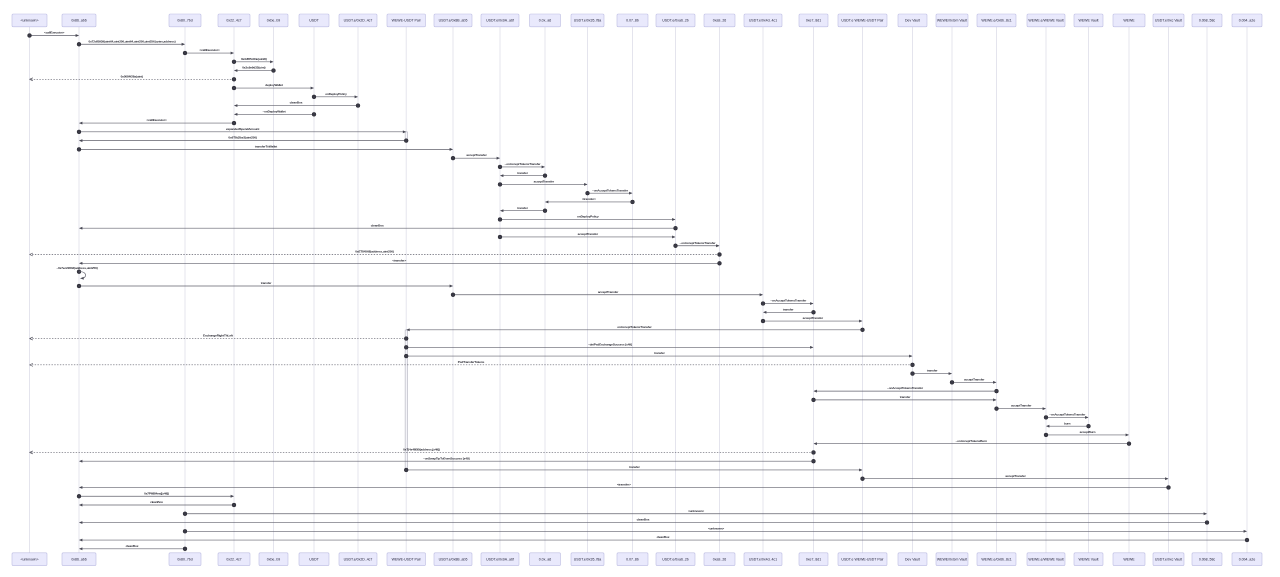 Image resolution: width=1280 pixels, height=577 pixels. I want to click on svg-text: ~onAcceptTokensBurn, so click(971, 441).